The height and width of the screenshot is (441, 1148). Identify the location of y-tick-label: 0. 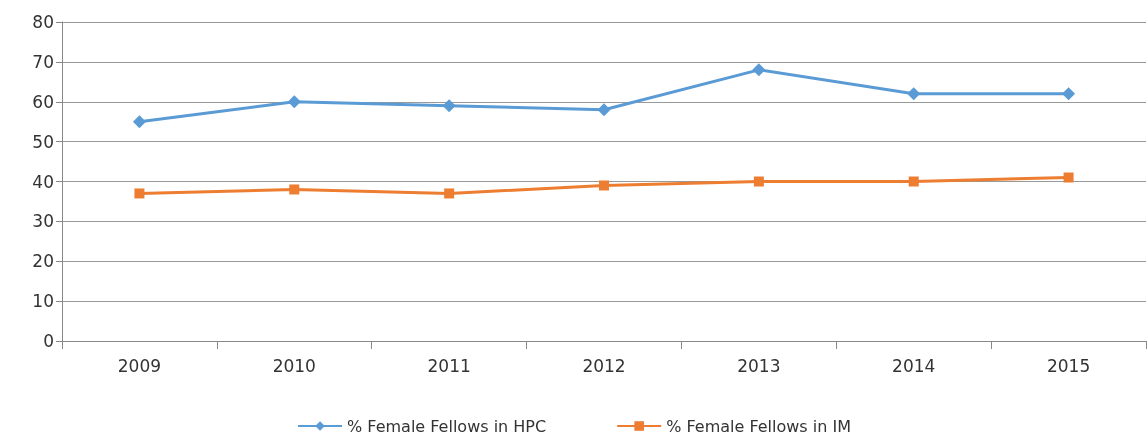
(48, 341).